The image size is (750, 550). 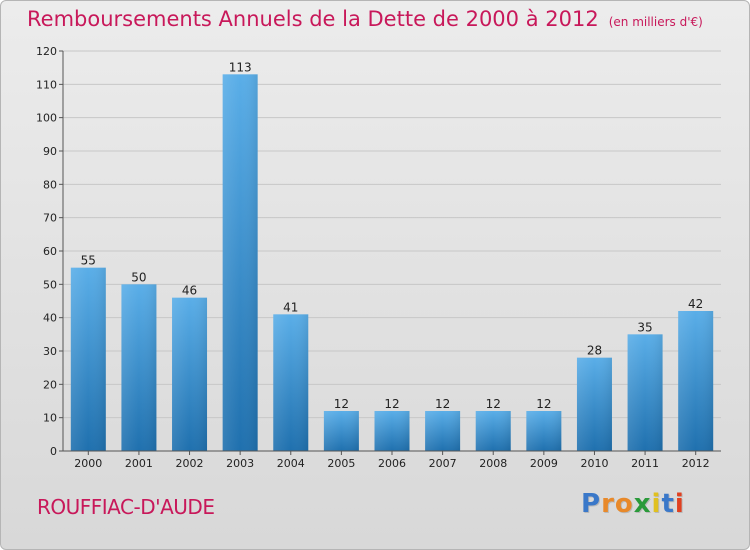 What do you see at coordinates (594, 463) in the screenshot?
I see `x-tick-label: 2010` at bounding box center [594, 463].